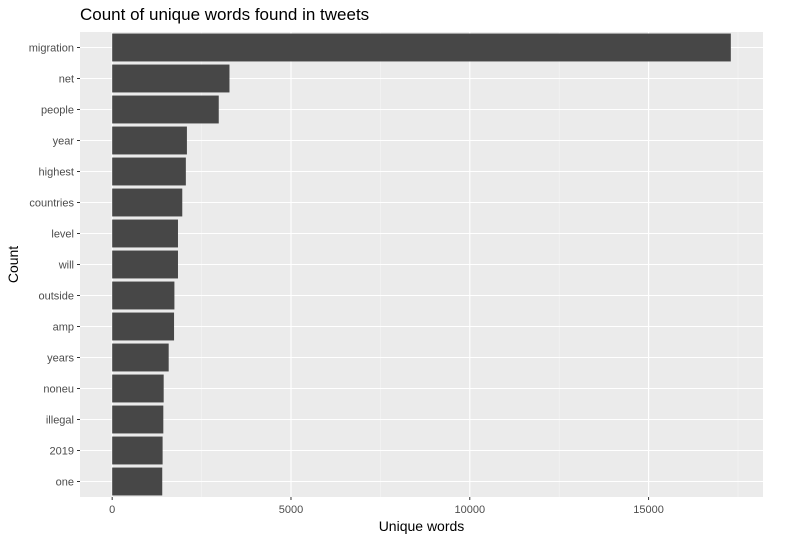 The width and height of the screenshot is (791, 541). What do you see at coordinates (138, 388) in the screenshot?
I see `bar-noneu` at bounding box center [138, 388].